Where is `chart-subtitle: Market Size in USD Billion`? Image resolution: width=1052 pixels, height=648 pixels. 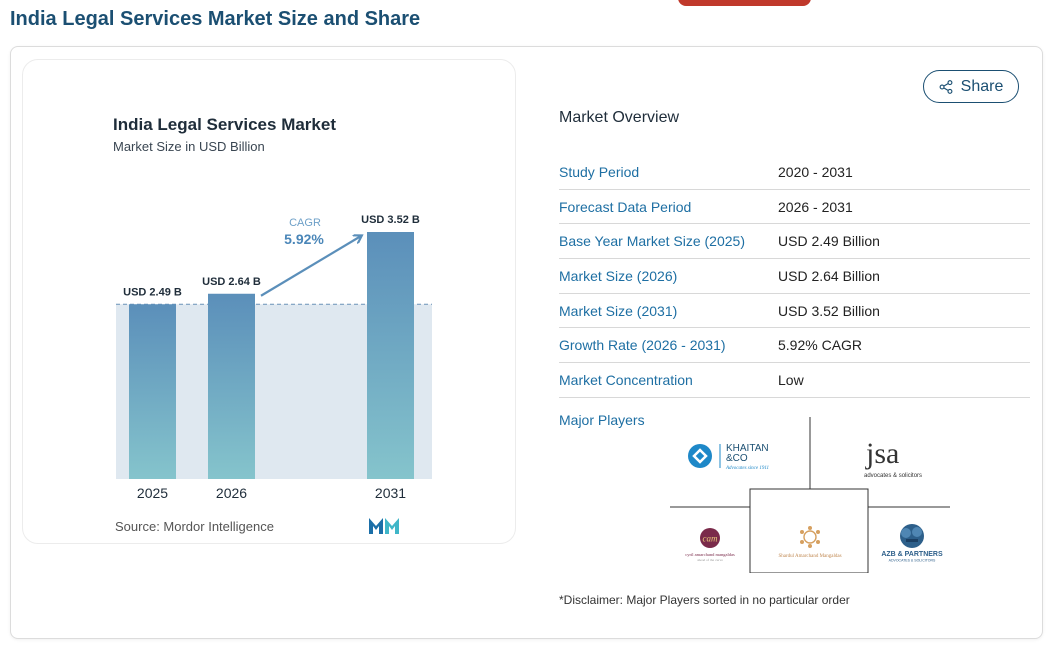
chart-subtitle: Market Size in USD Billion is located at coordinates (189, 146).